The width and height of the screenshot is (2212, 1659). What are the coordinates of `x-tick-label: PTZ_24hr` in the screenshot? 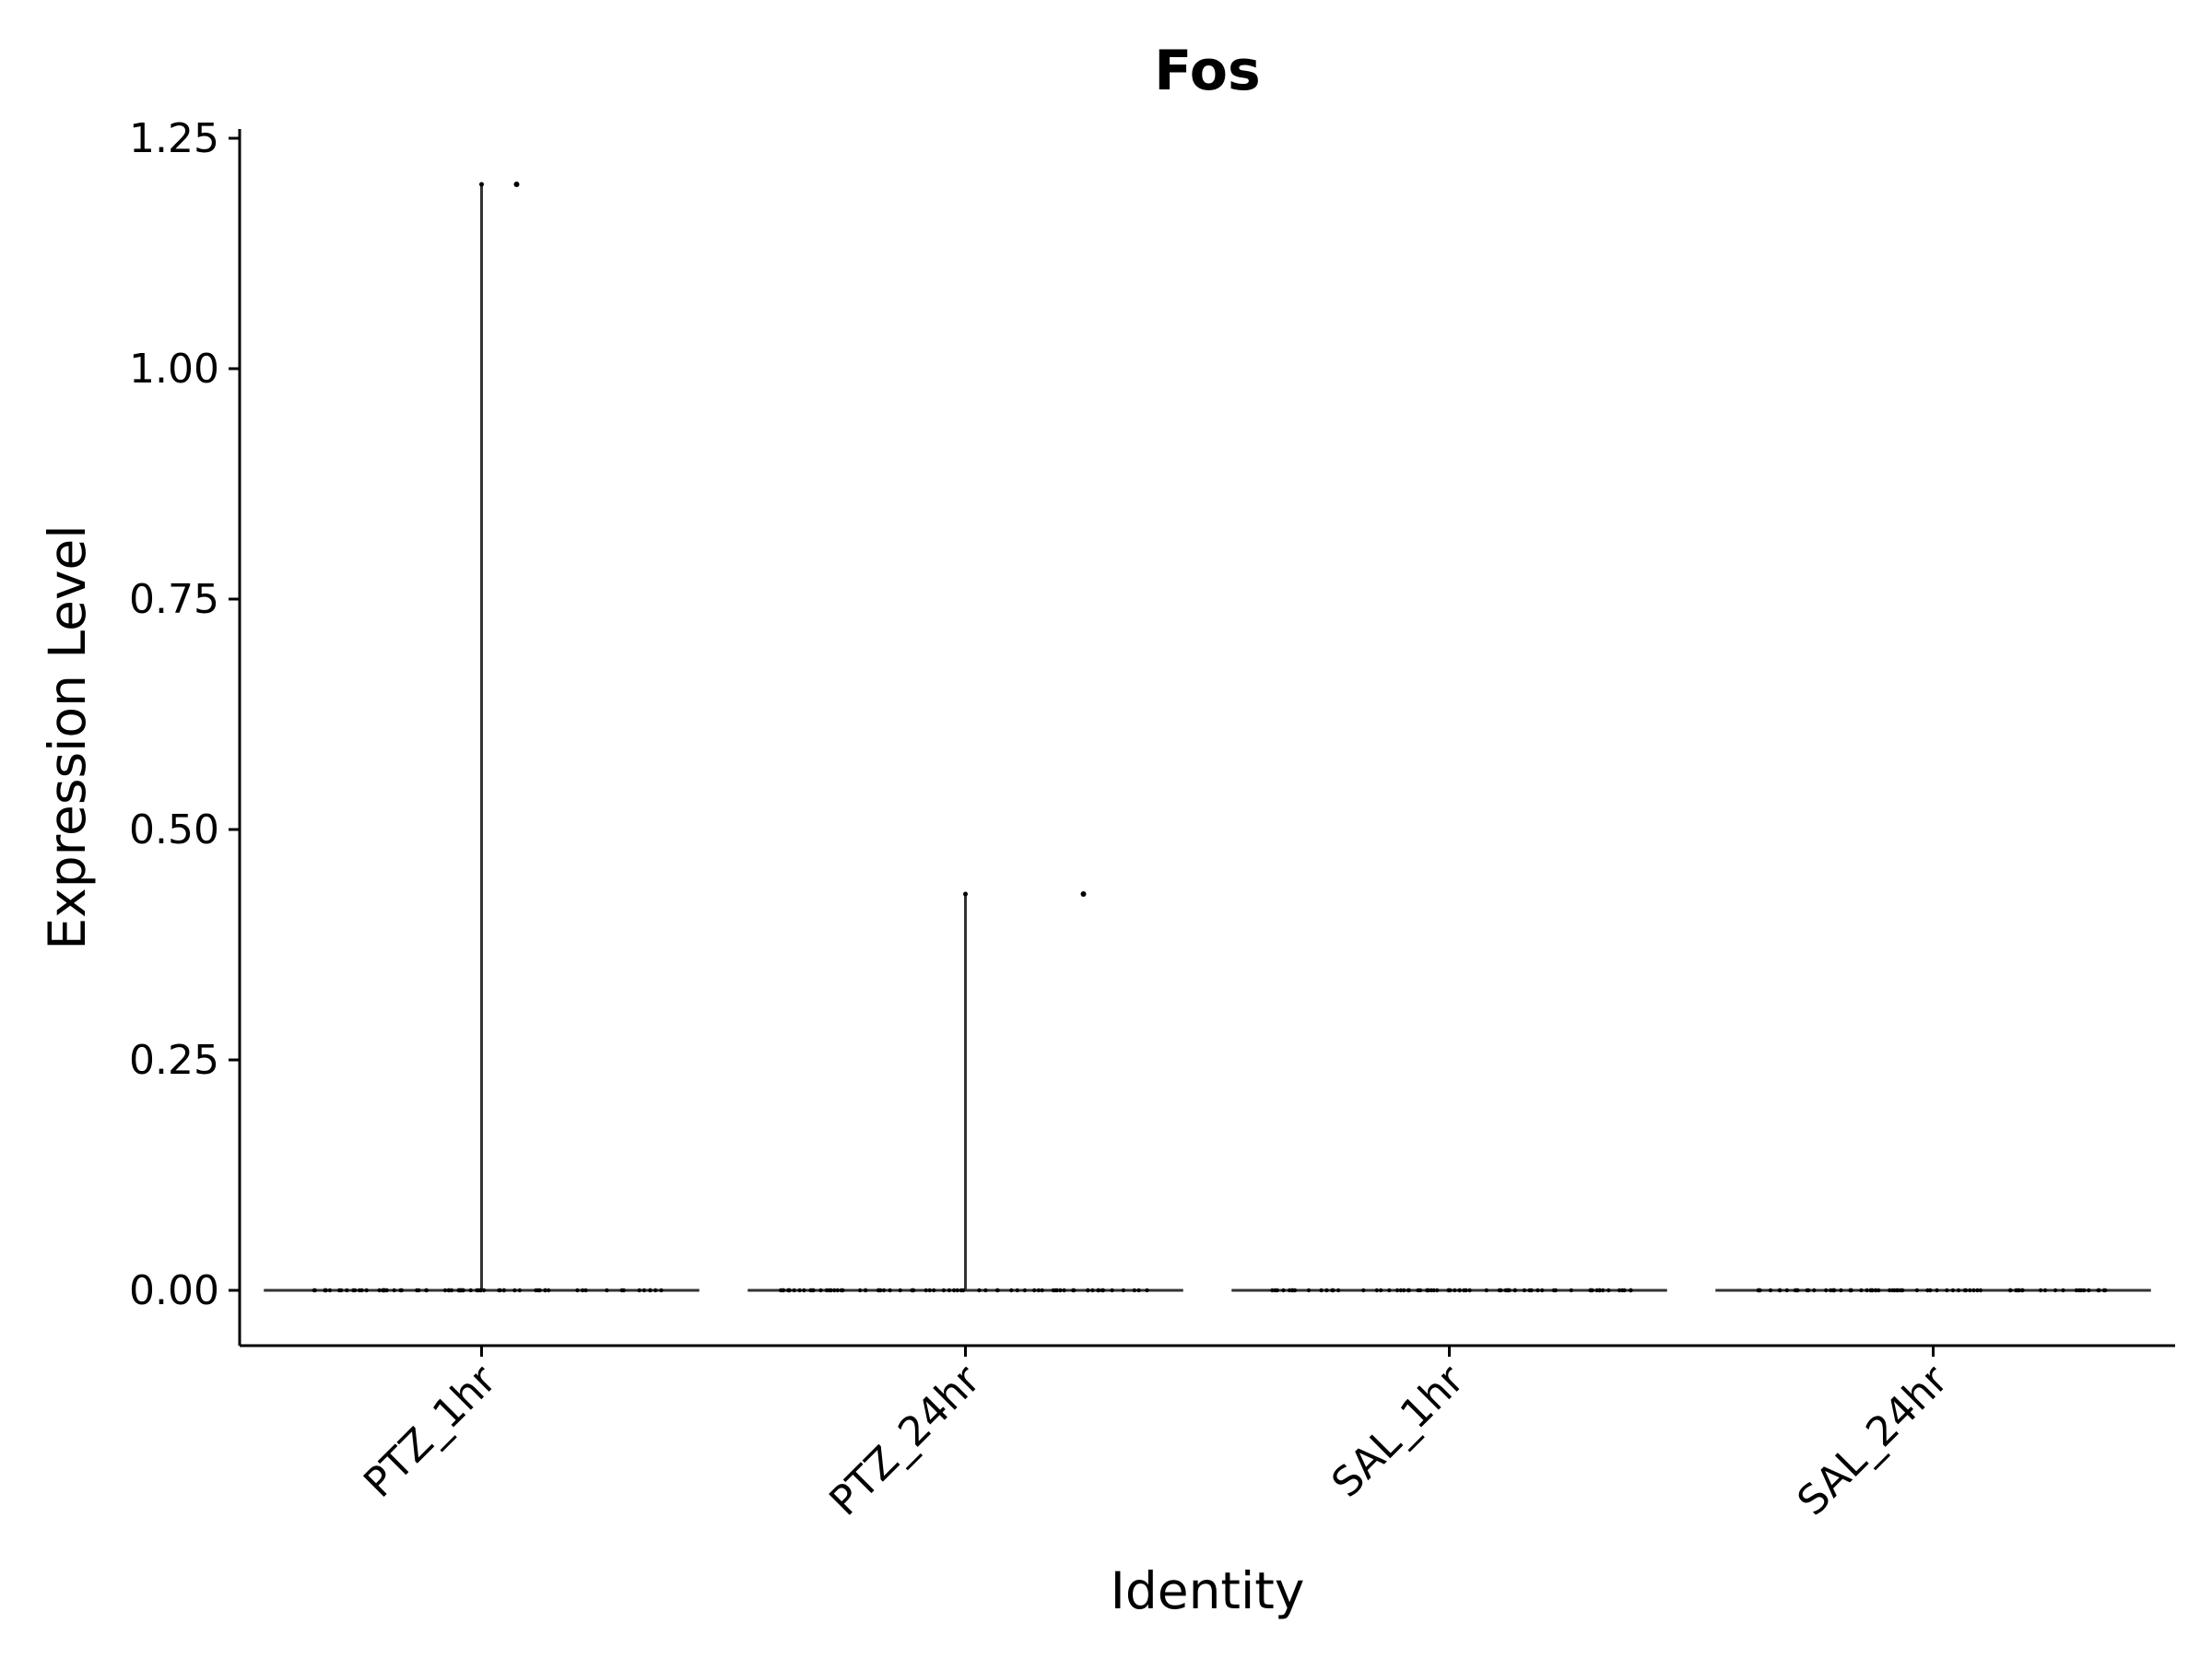 It's located at (904, 1440).